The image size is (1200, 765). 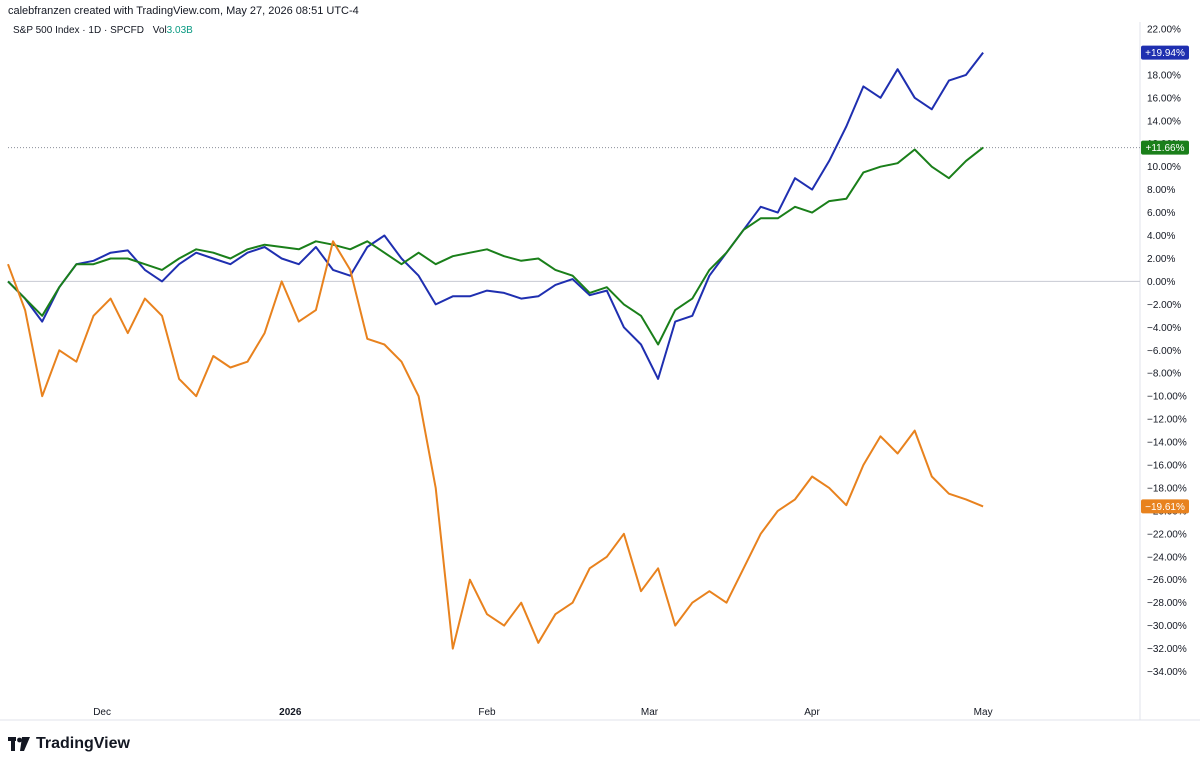 What do you see at coordinates (102, 712) in the screenshot?
I see `x-tick-label: Dec` at bounding box center [102, 712].